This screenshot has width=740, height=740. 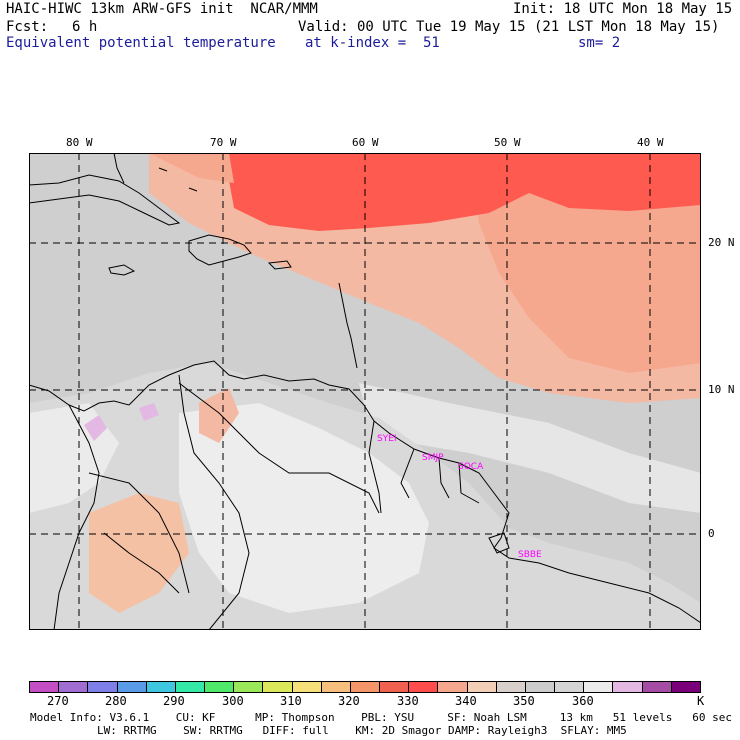 What do you see at coordinates (721, 389) in the screenshot?
I see `lat-label-10n: 10 N` at bounding box center [721, 389].